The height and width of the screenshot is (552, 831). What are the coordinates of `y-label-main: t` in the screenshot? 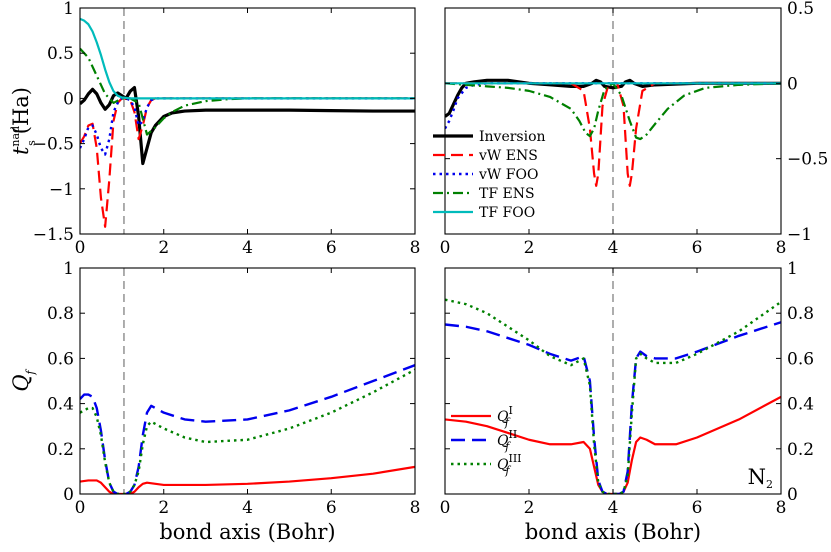 It's located at (21, 150).